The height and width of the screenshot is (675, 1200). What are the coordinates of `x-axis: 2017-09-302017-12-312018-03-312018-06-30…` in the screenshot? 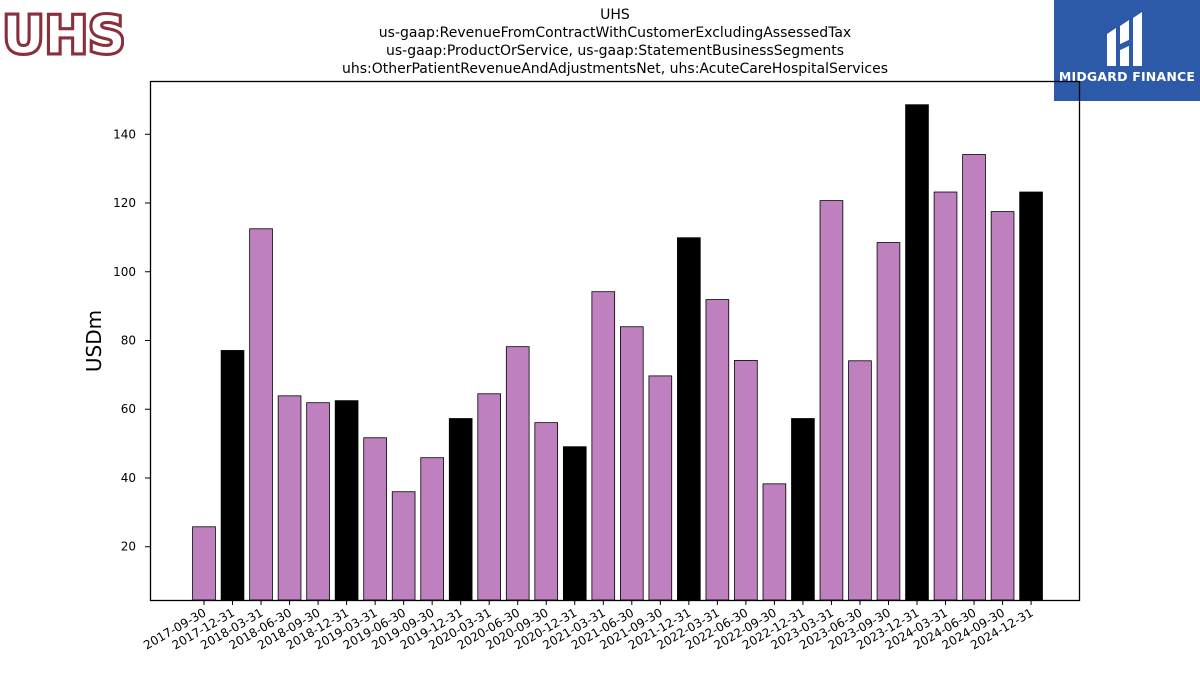 It's located at (588, 626).